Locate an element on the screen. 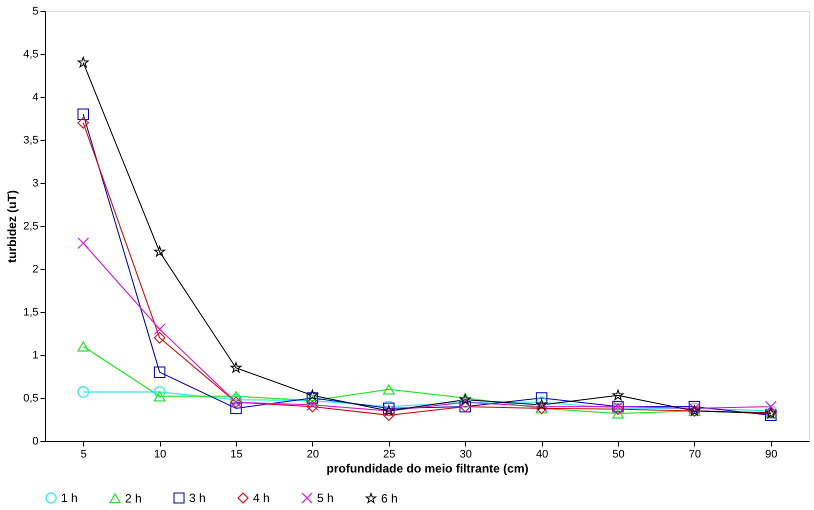 The image size is (814, 510). legend-label: 3 h is located at coordinates (197, 498).